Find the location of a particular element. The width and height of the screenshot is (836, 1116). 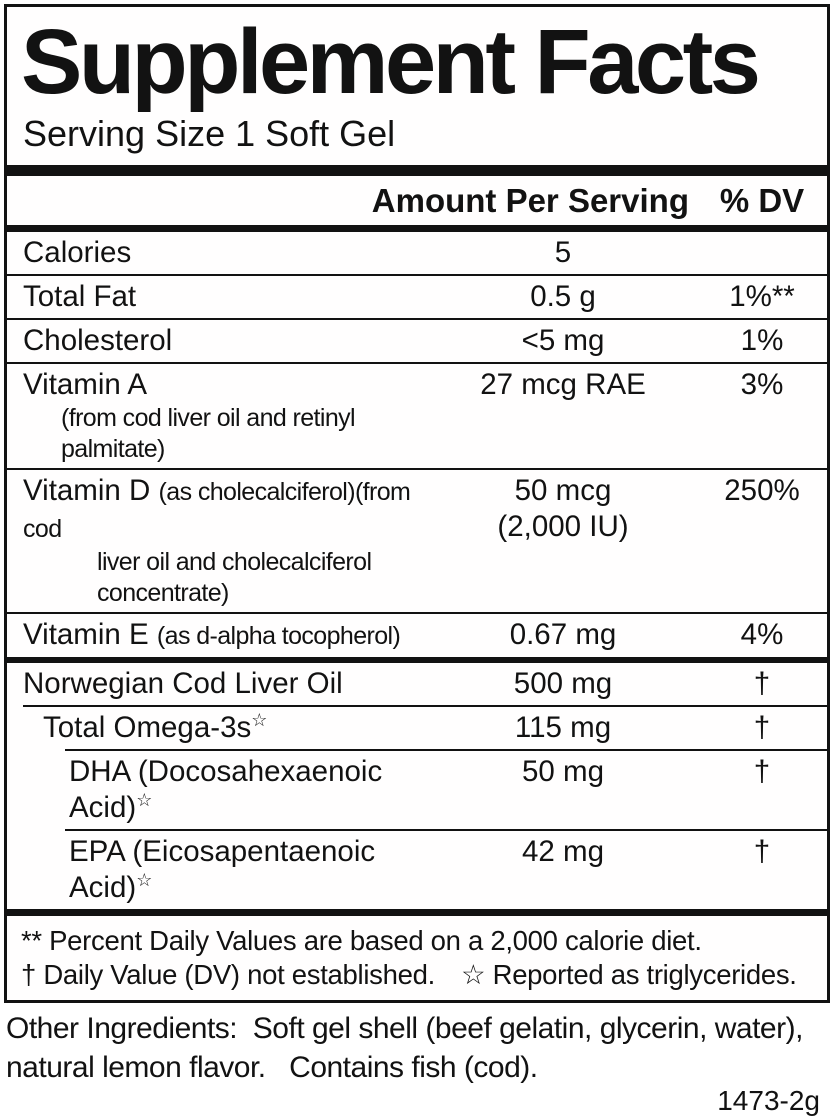

nutrient-name: Vitamin E (as d-alpha tocopherol) is located at coordinates (223, 635).